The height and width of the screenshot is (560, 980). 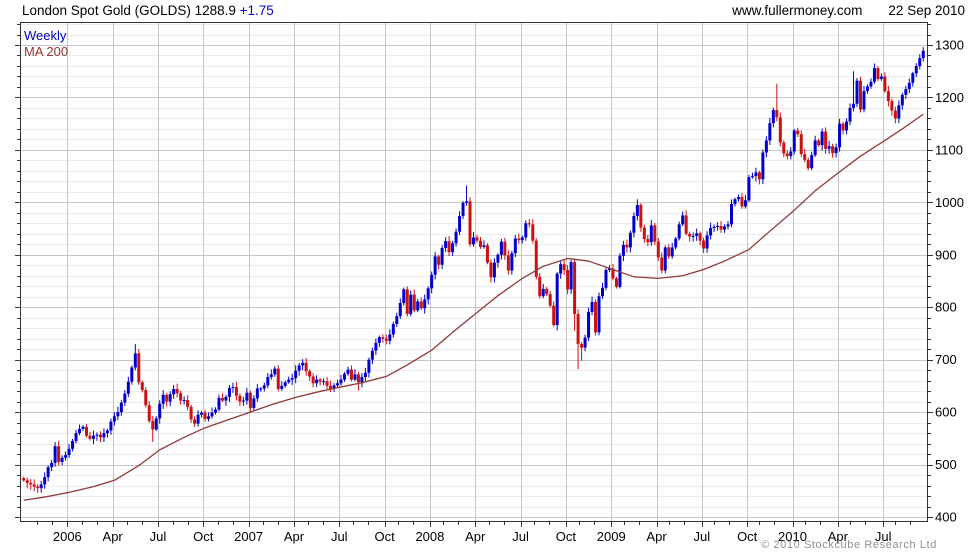 What do you see at coordinates (611, 536) in the screenshot?
I see `x-axis-label: 2009` at bounding box center [611, 536].